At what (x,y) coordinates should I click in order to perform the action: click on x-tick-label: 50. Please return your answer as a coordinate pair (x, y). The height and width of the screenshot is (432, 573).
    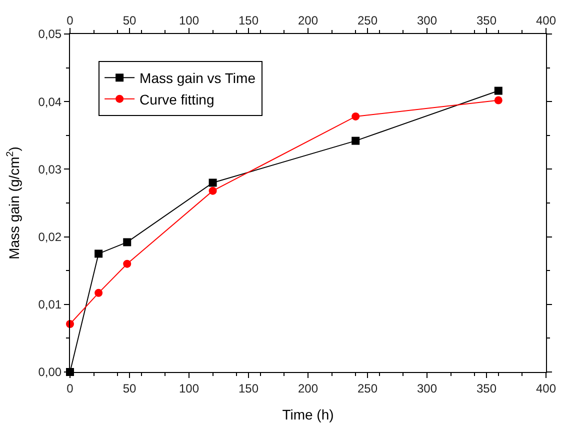
    Looking at the image, I should click on (129, 21).